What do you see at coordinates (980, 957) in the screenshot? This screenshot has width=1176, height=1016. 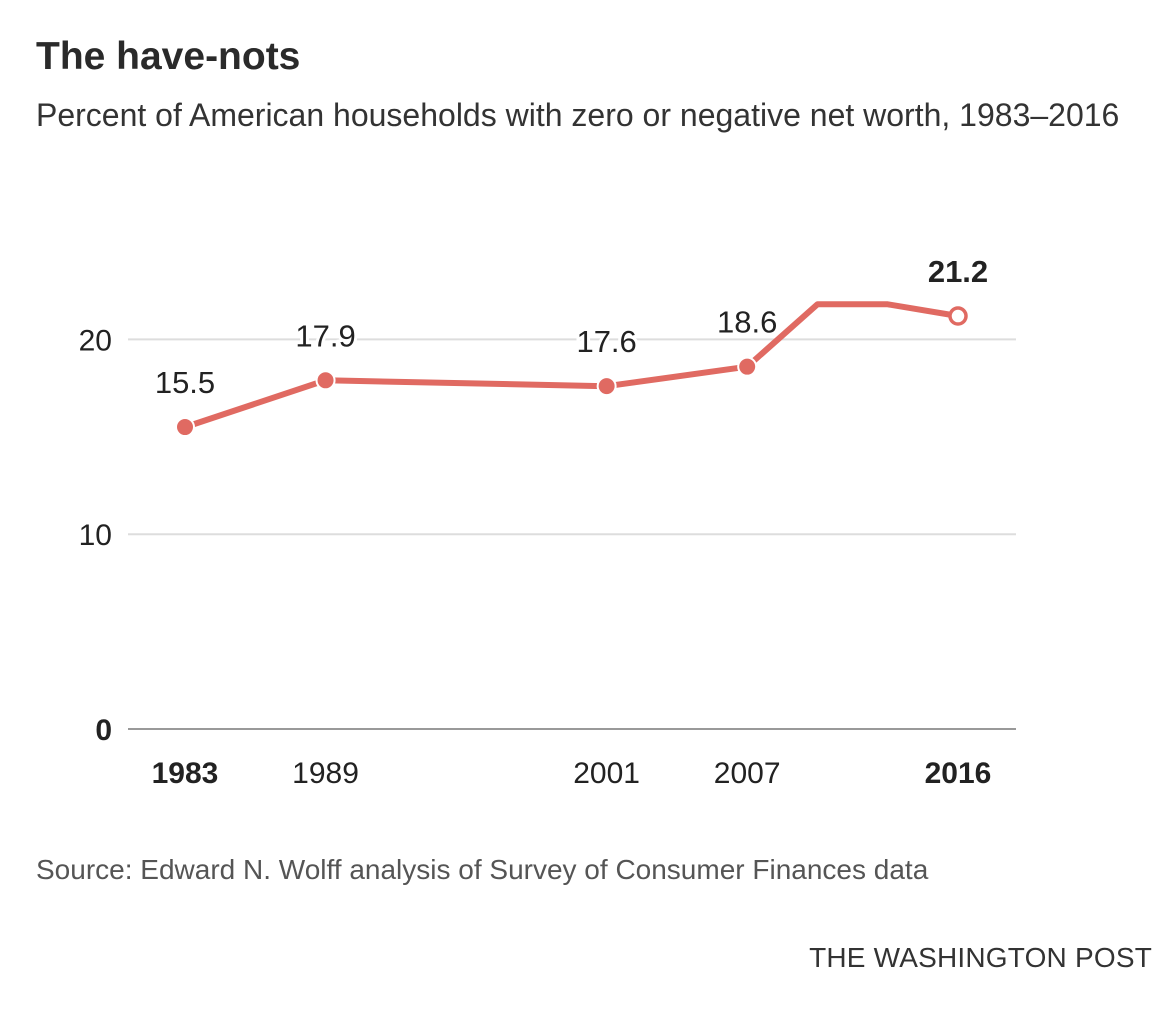 I see `publisher-credit: THE WASHINGTON POST` at bounding box center [980, 957].